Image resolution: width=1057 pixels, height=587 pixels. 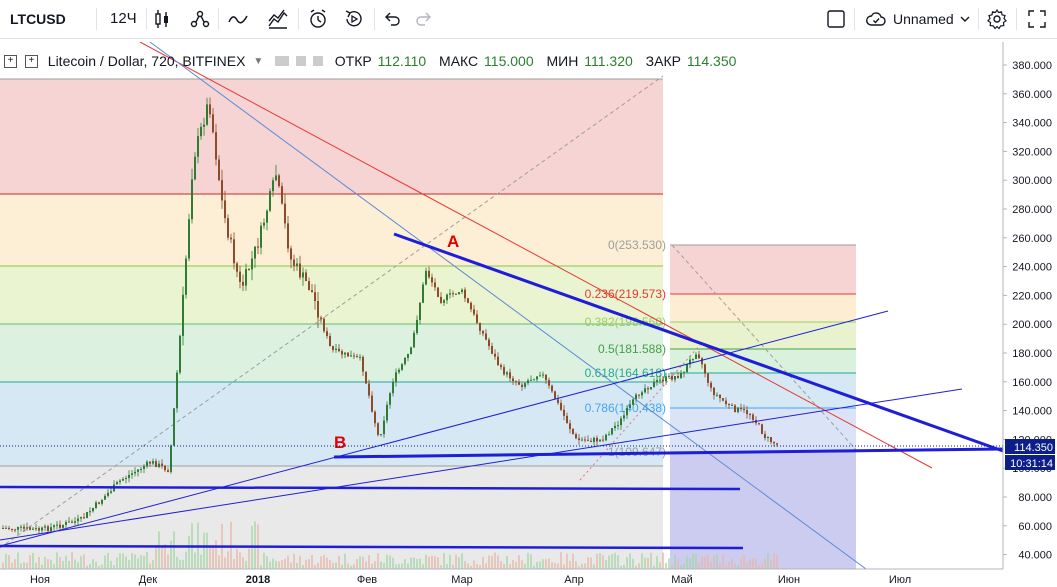 I want to click on undo-icon, so click(x=392, y=19).